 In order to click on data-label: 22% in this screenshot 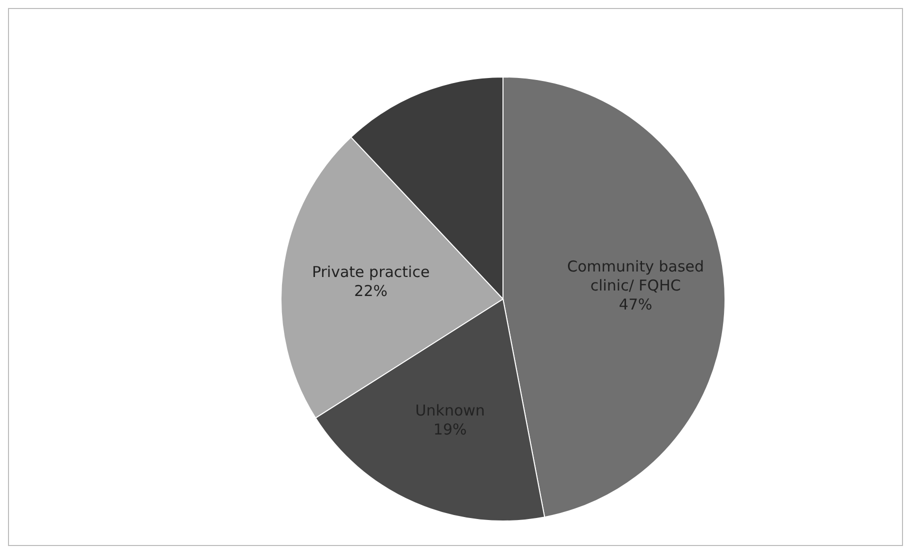, I will do `click(371, 291)`.